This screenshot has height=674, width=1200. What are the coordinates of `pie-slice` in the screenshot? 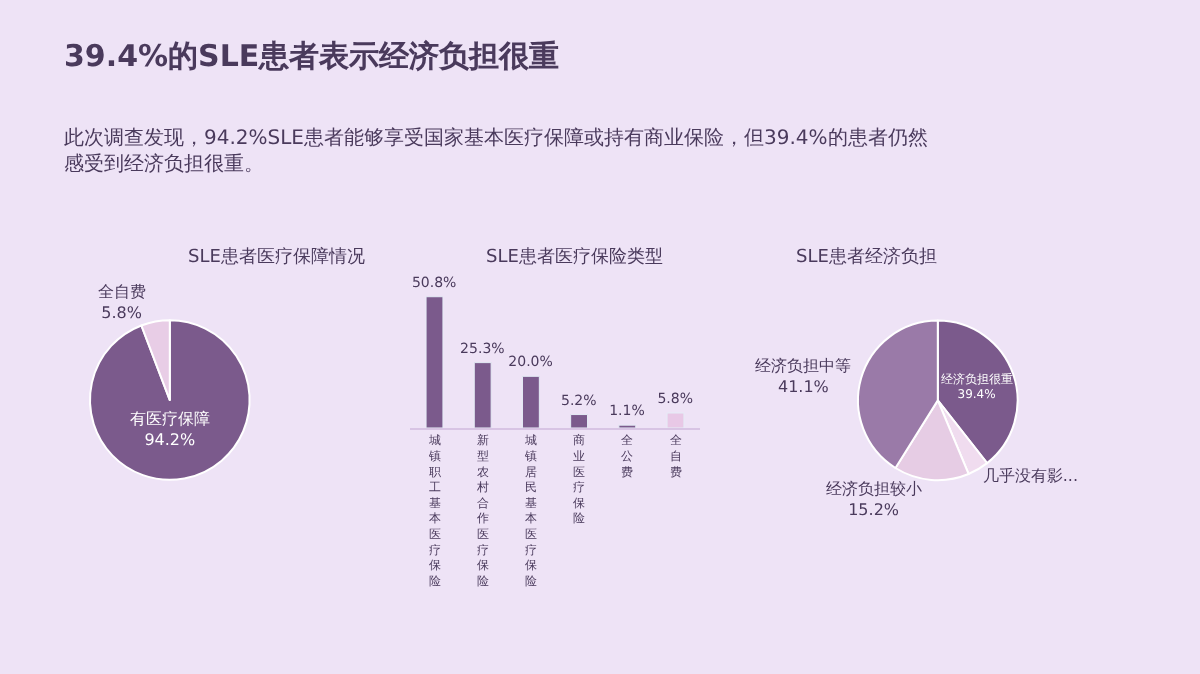 It's located at (170, 400).